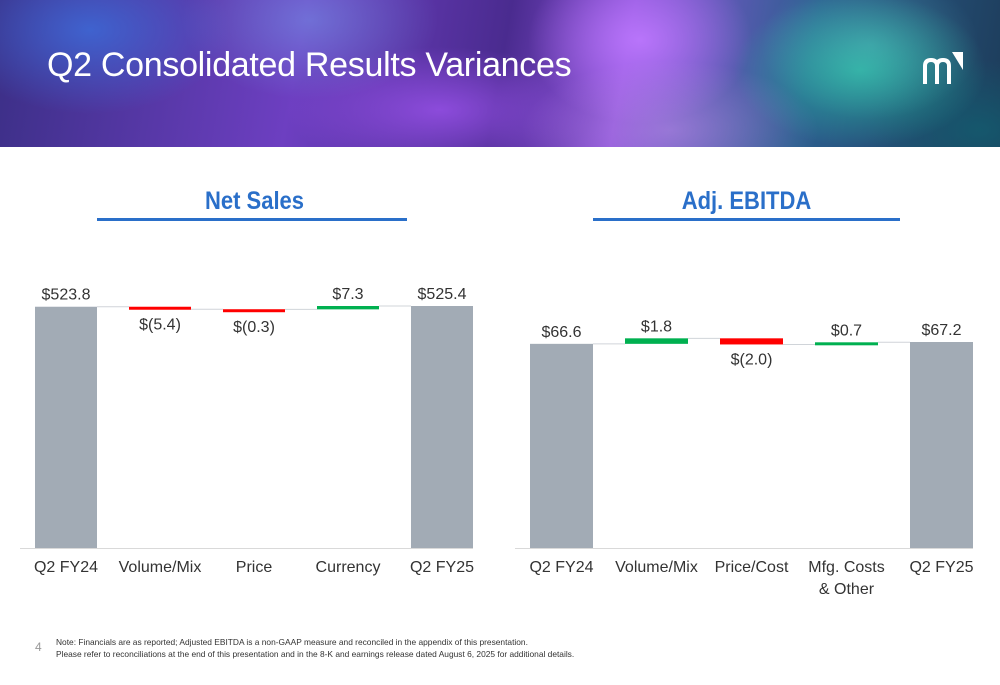  Describe the element at coordinates (254, 327) in the screenshot. I see `net-sales-value-label-2: $(0.3)` at that location.